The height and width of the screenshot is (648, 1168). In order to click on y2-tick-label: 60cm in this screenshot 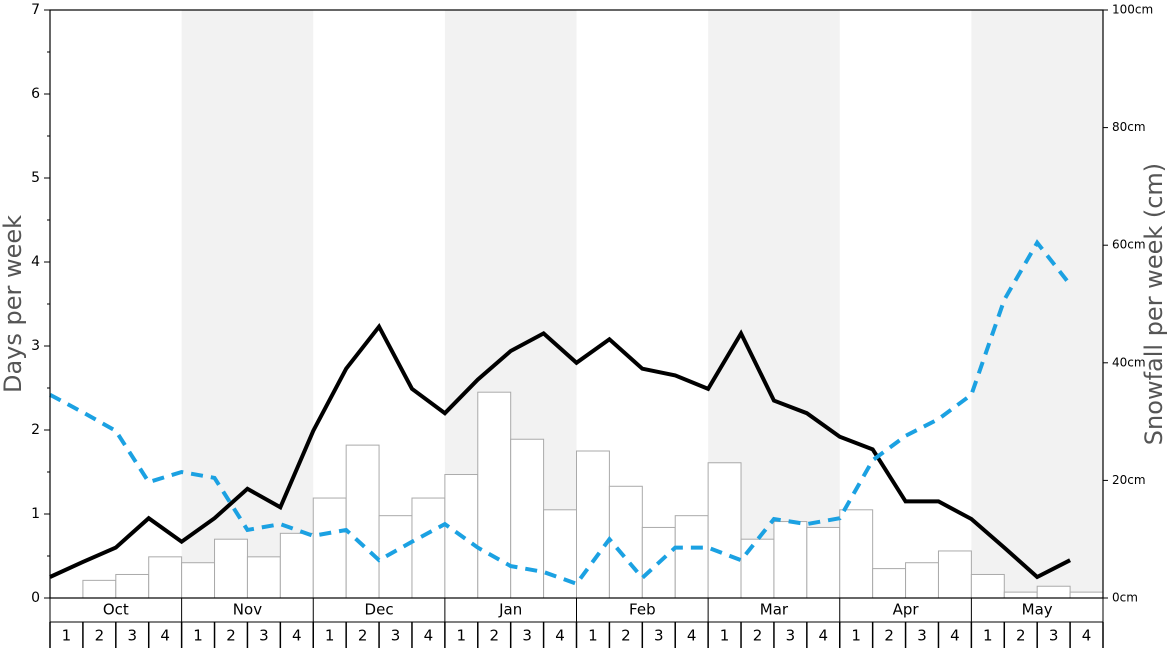, I will do `click(1129, 245)`.